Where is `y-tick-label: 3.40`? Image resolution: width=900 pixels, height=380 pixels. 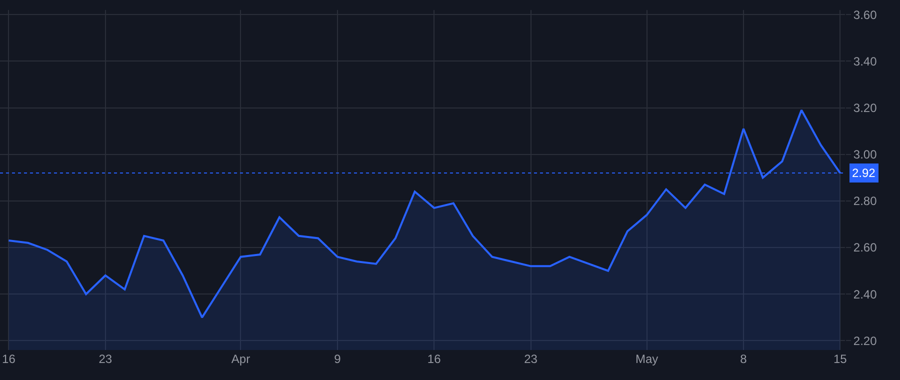 y-tick-label: 3.40 is located at coordinates (865, 61).